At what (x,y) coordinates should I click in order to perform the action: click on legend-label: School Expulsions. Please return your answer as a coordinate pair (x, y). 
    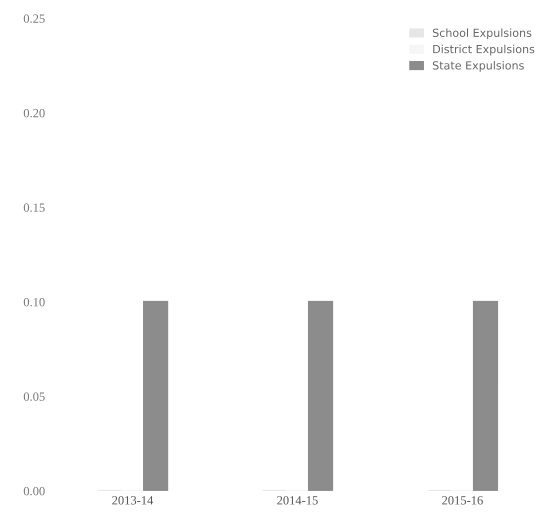
    Looking at the image, I should click on (482, 34).